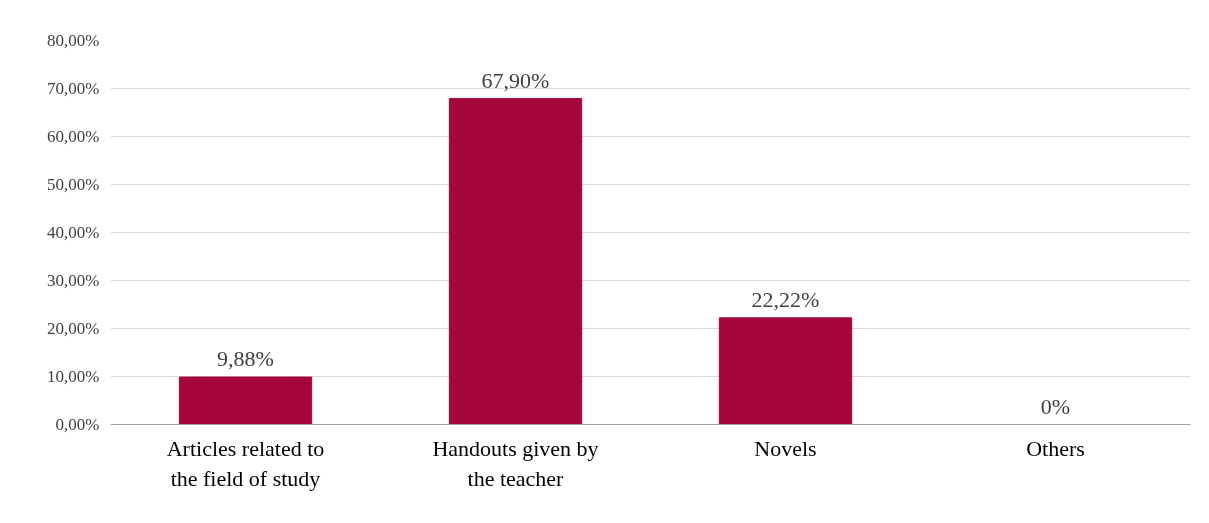 Image resolution: width=1209 pixels, height=523 pixels. I want to click on y-tick-label: 0,00%, so click(77, 424).